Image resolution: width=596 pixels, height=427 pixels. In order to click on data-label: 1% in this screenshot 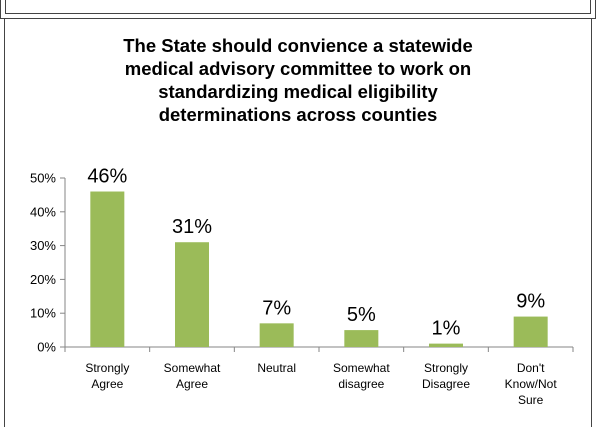, I will do `click(446, 329)`.